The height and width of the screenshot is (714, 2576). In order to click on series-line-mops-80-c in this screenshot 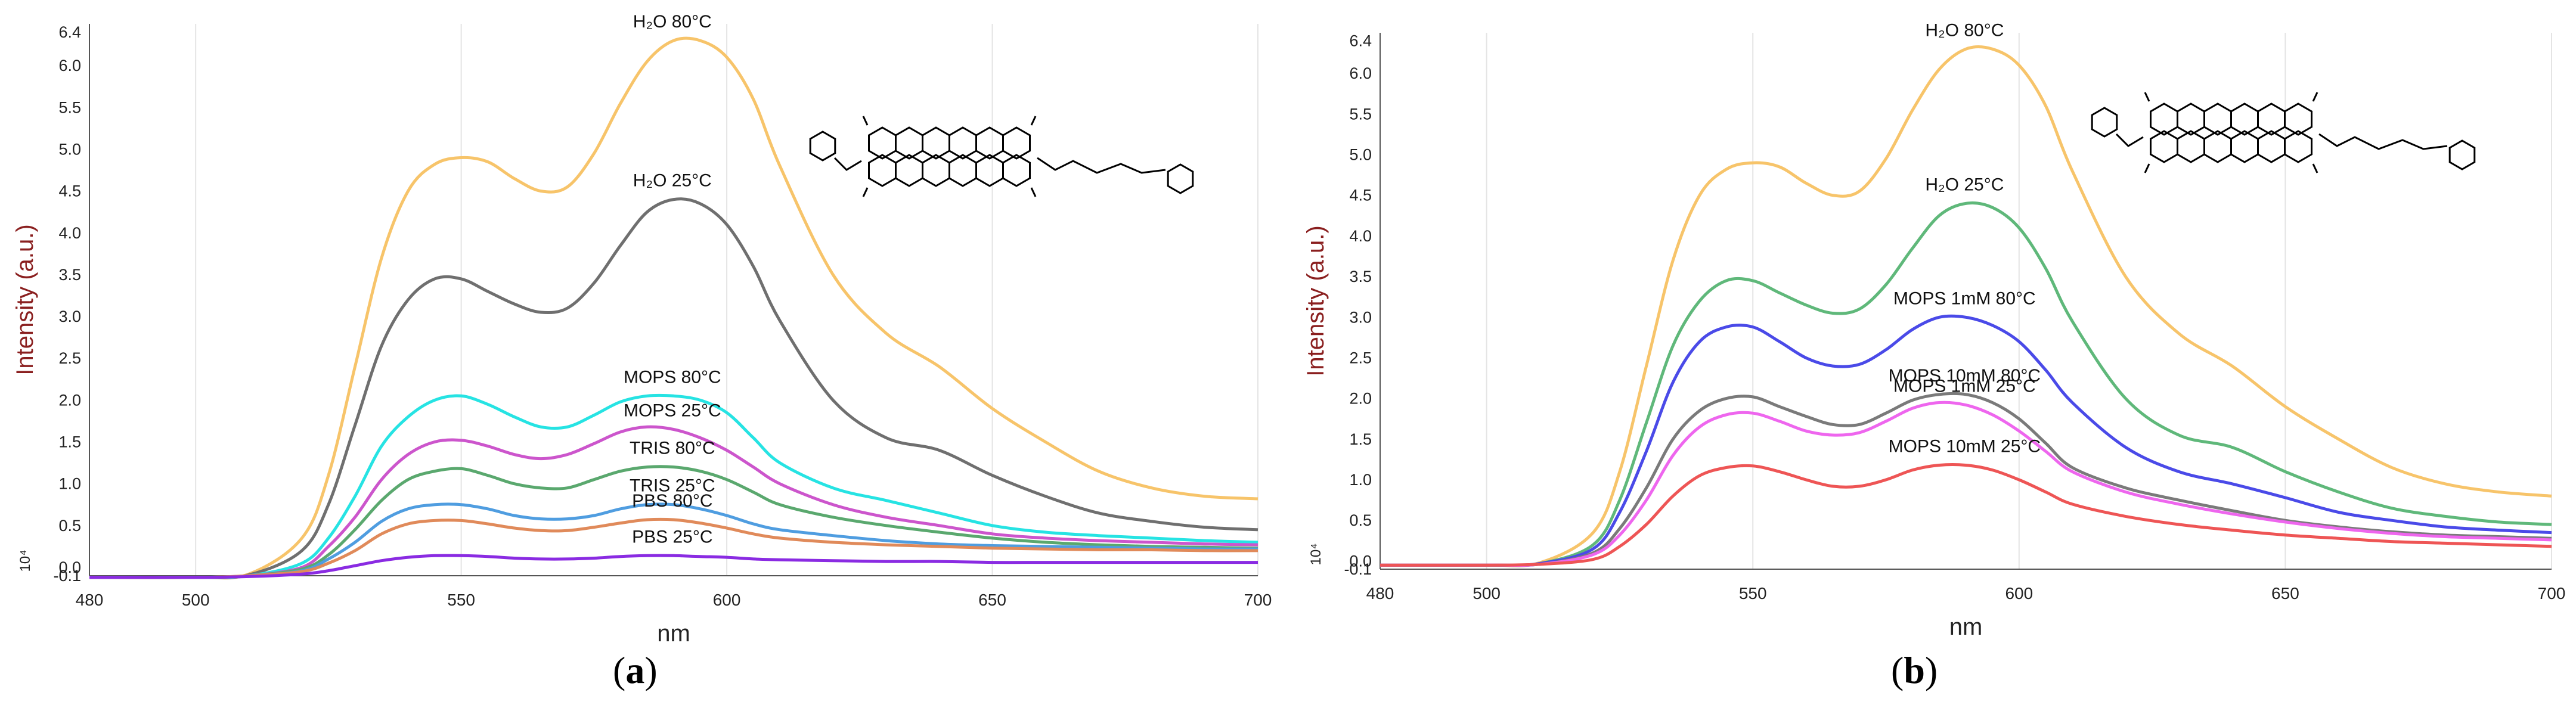, I will do `click(673, 486)`.